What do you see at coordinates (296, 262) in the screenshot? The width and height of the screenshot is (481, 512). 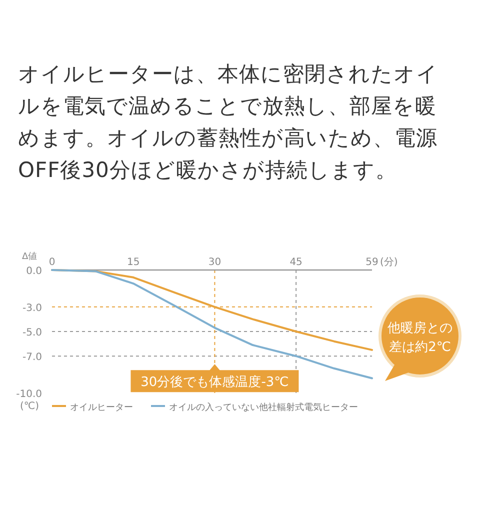 I see `x-tick-label: 45` at bounding box center [296, 262].